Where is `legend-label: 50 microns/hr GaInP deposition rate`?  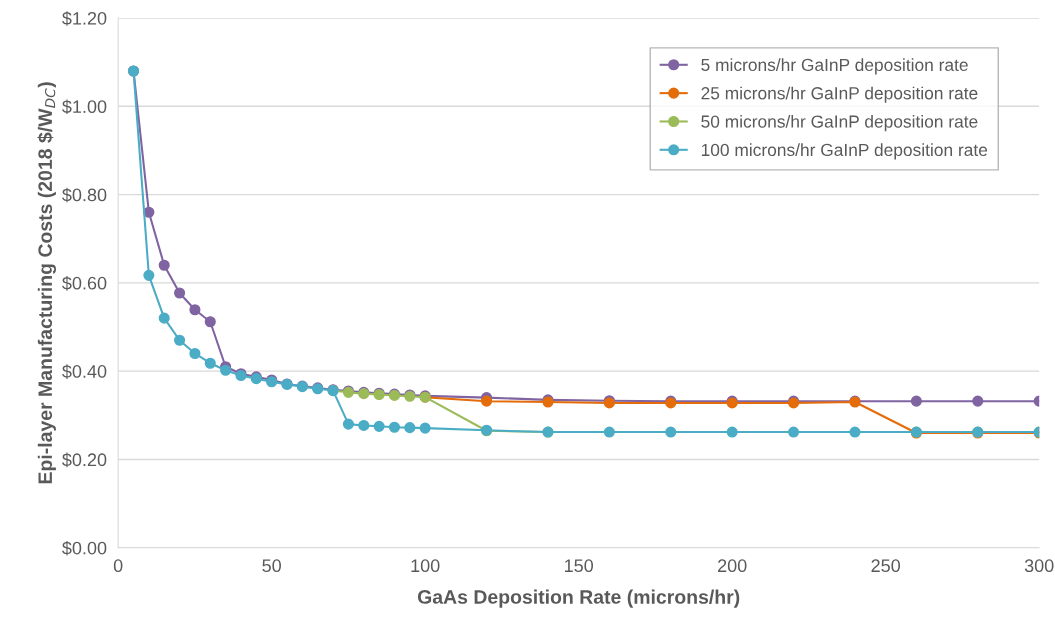
legend-label: 50 microns/hr GaInP deposition rate is located at coordinates (839, 123).